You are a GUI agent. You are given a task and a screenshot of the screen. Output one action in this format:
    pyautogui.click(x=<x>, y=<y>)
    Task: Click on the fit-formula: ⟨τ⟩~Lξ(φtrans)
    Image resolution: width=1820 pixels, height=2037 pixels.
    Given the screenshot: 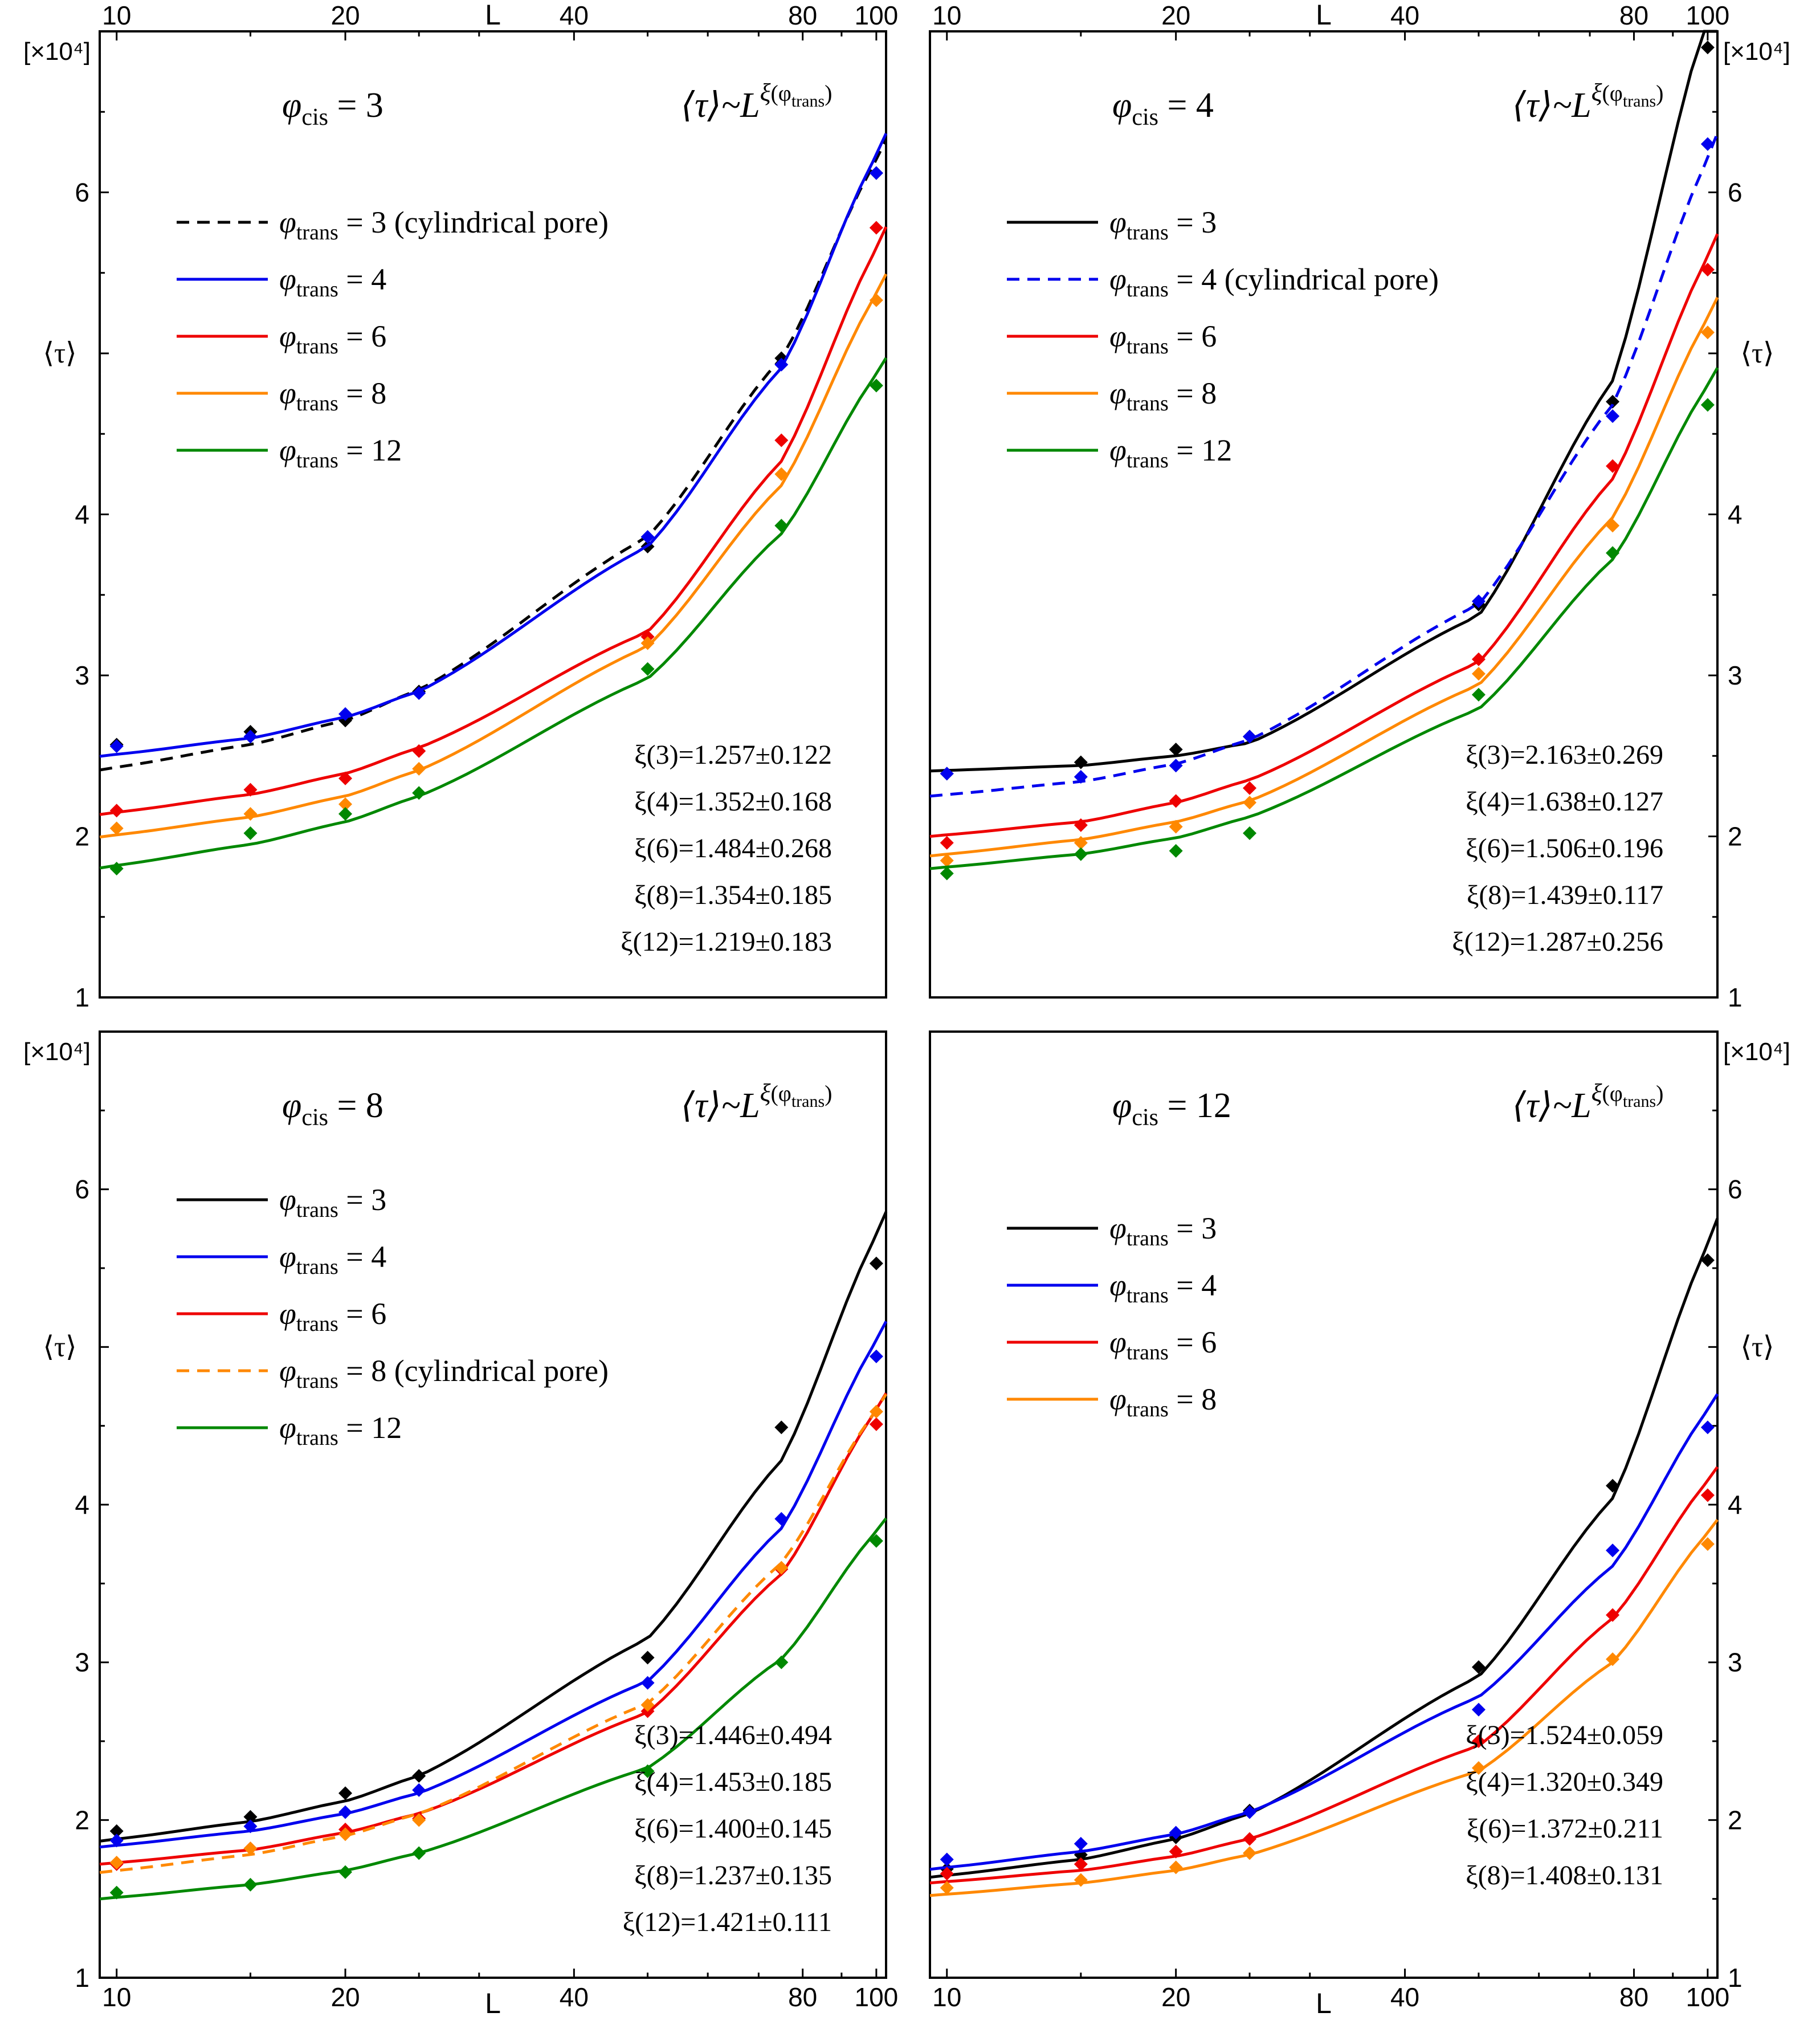 What is the action you would take?
    pyautogui.click(x=757, y=102)
    